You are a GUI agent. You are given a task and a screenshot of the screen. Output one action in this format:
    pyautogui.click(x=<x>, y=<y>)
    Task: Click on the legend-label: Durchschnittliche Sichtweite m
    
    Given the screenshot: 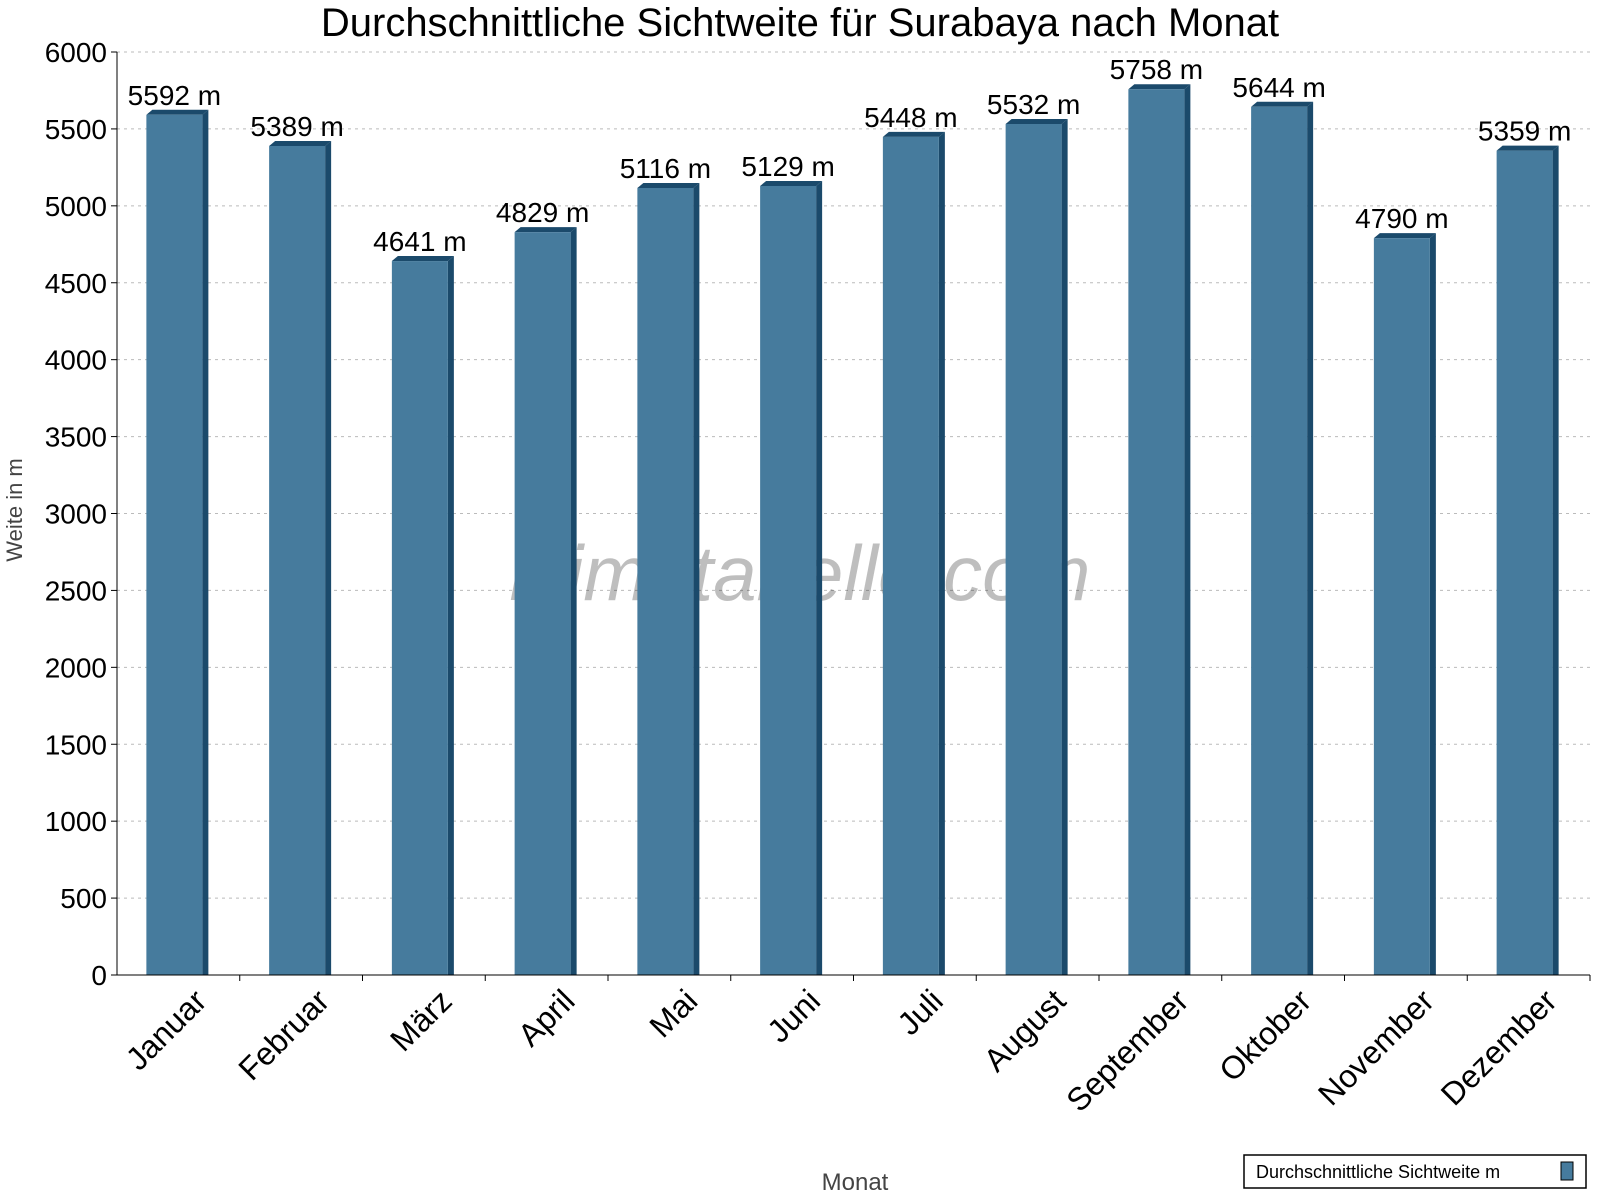 What is the action you would take?
    pyautogui.click(x=1378, y=1172)
    